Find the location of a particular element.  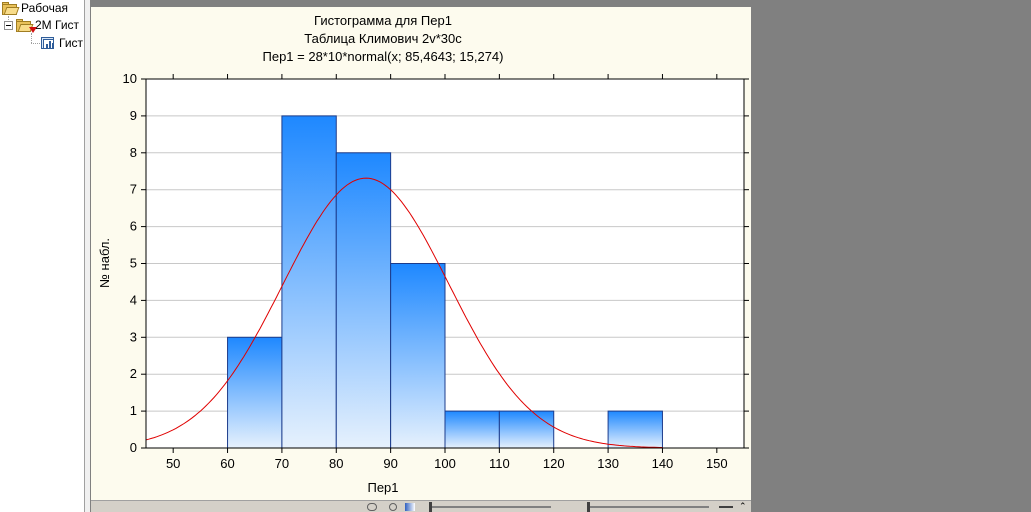

y-tick-label: 5 is located at coordinates (133, 263).